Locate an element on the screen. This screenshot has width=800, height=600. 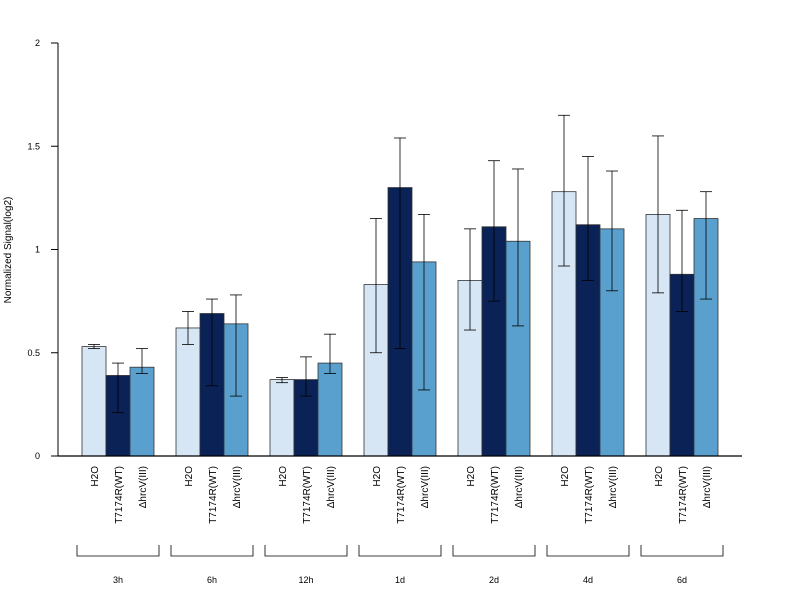
group-label: 6h is located at coordinates (212, 580).